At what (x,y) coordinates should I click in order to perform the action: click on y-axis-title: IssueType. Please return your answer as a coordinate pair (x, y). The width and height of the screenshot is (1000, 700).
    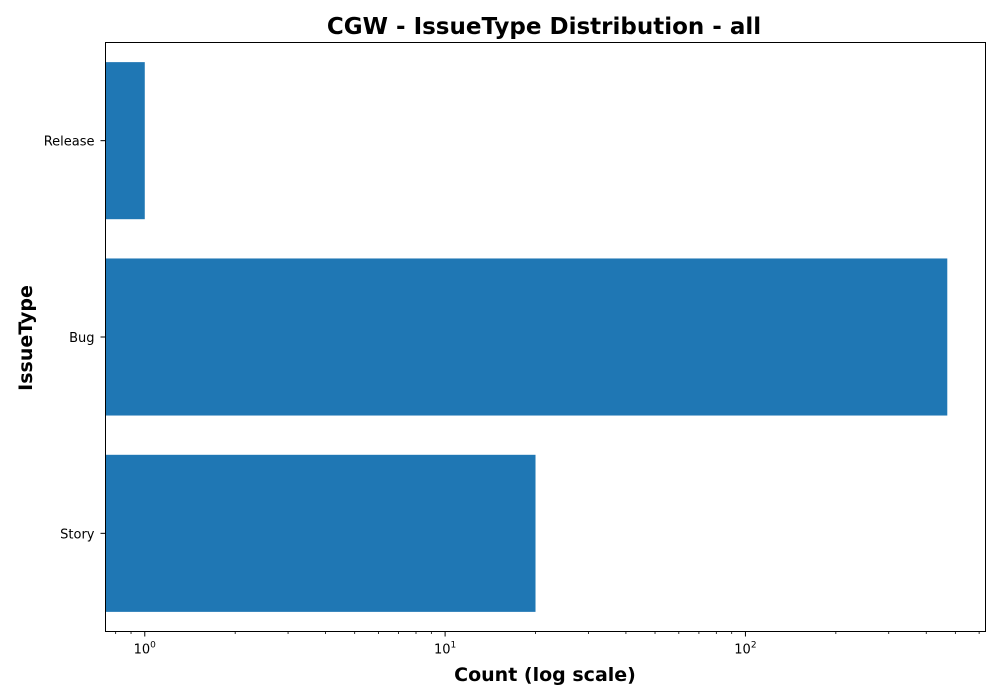
    Looking at the image, I should click on (26, 338).